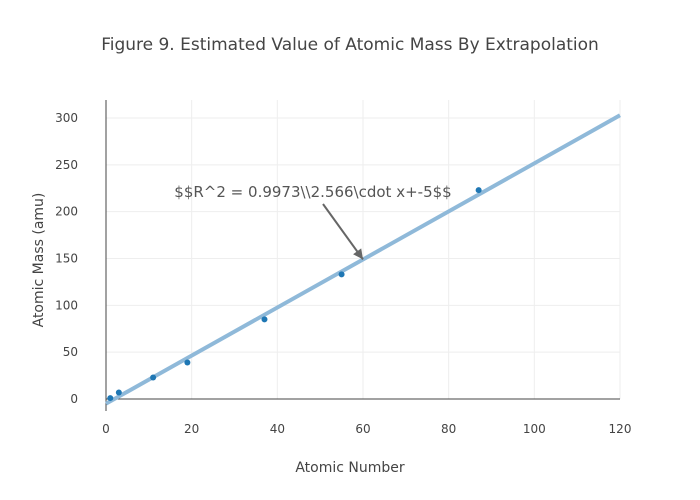 This screenshot has width=700, height=500. I want to click on x-tick-label: 0, so click(106, 429).